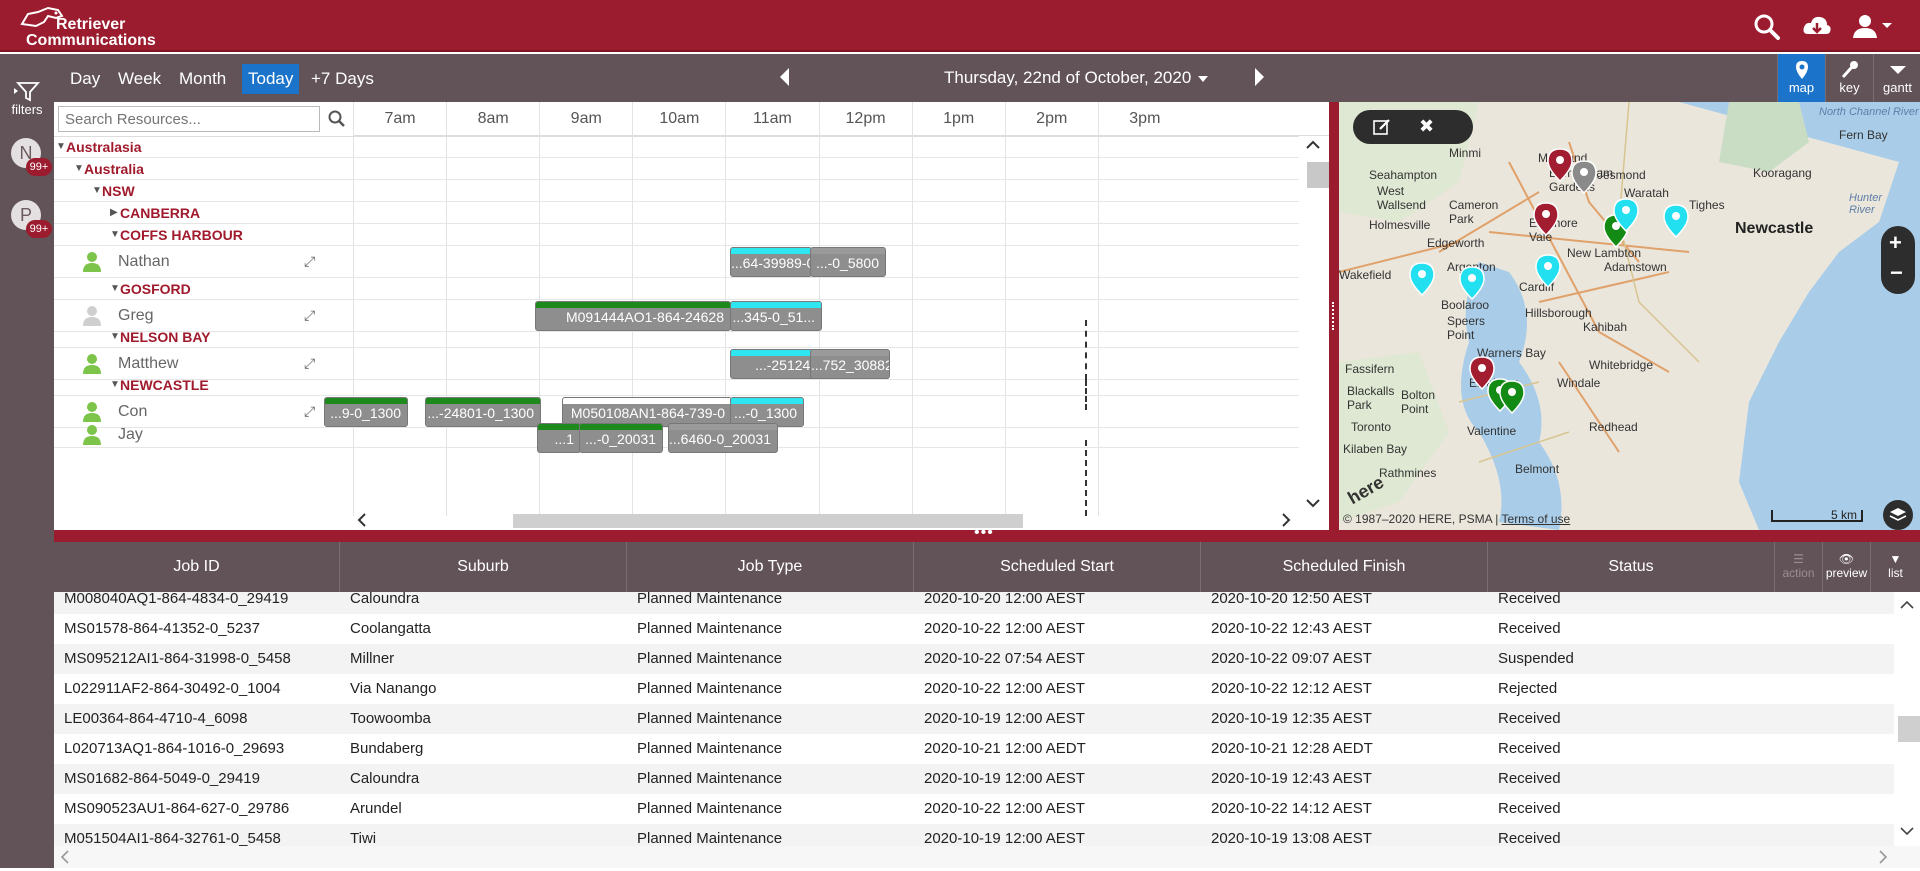  I want to click on resource-row: Greg ⤢, so click(676, 316).